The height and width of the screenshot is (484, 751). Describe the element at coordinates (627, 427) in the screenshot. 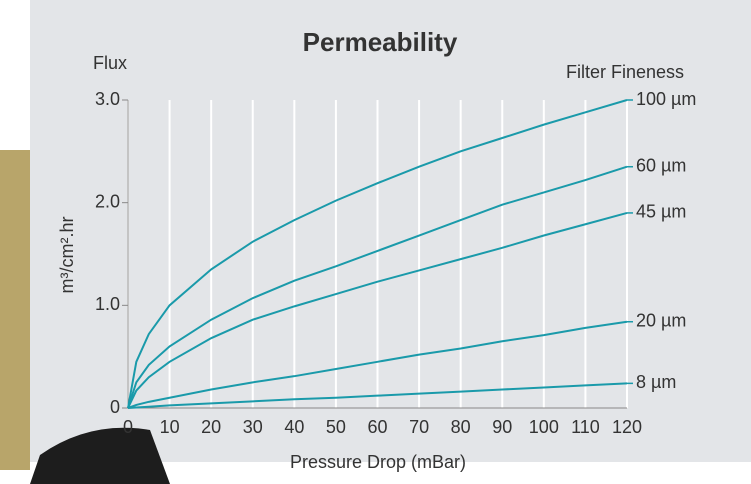

I see `x-tick-label: 120` at that location.